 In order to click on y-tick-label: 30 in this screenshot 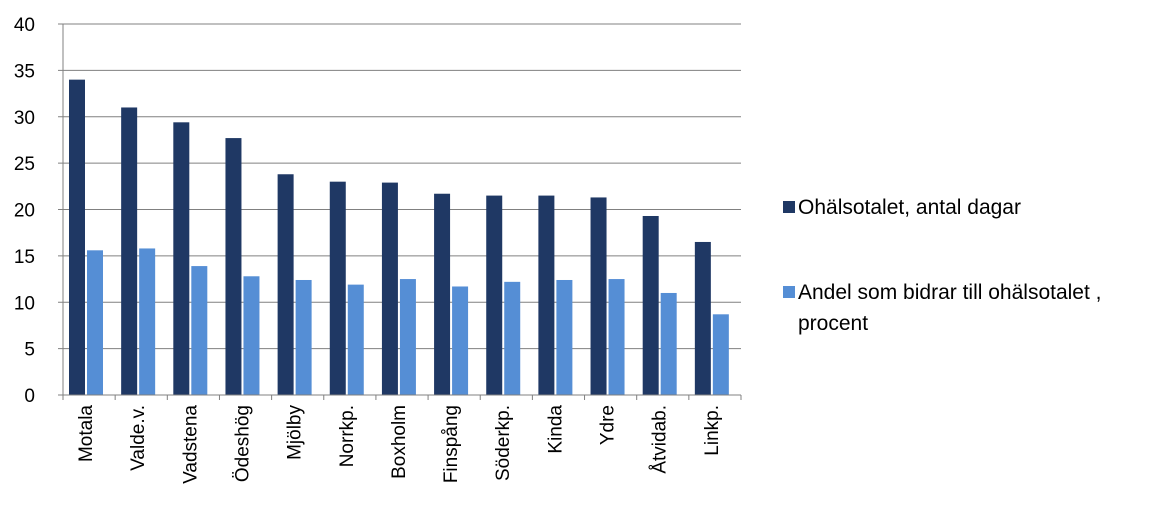, I will do `click(24, 118)`.